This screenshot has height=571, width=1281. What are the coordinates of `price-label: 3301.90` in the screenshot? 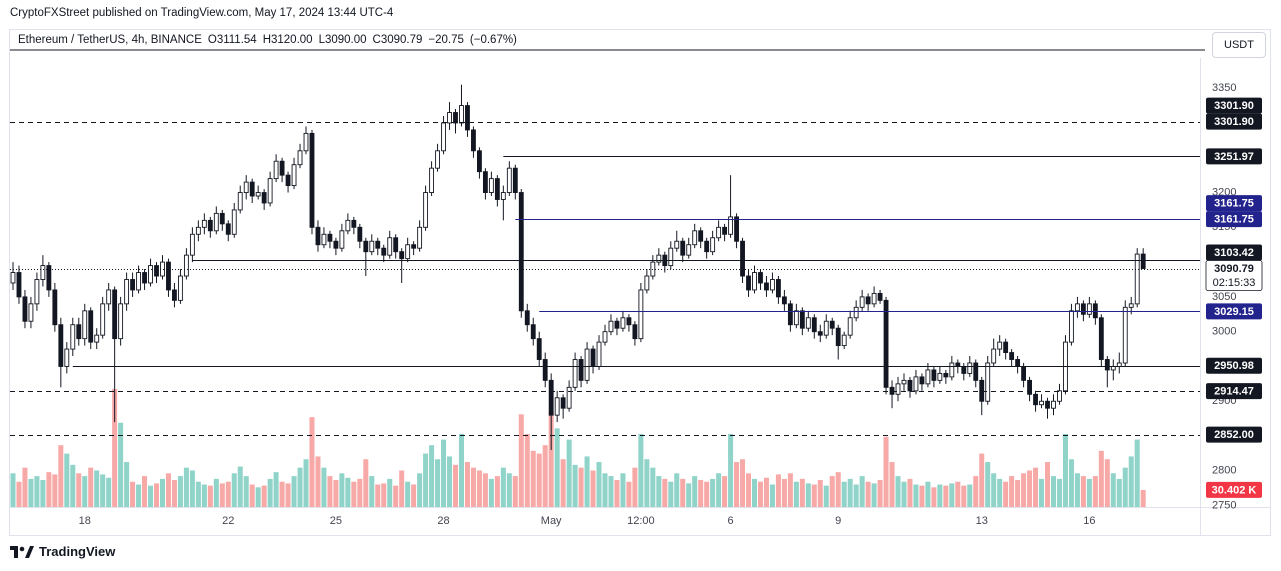 It's located at (1234, 122).